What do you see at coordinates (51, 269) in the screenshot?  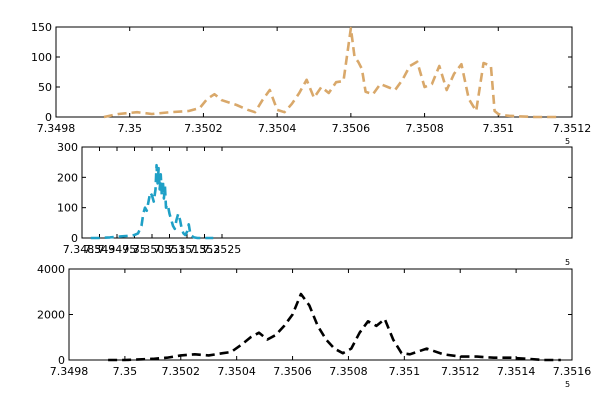 I see `y-tick-label: 4000` at bounding box center [51, 269].